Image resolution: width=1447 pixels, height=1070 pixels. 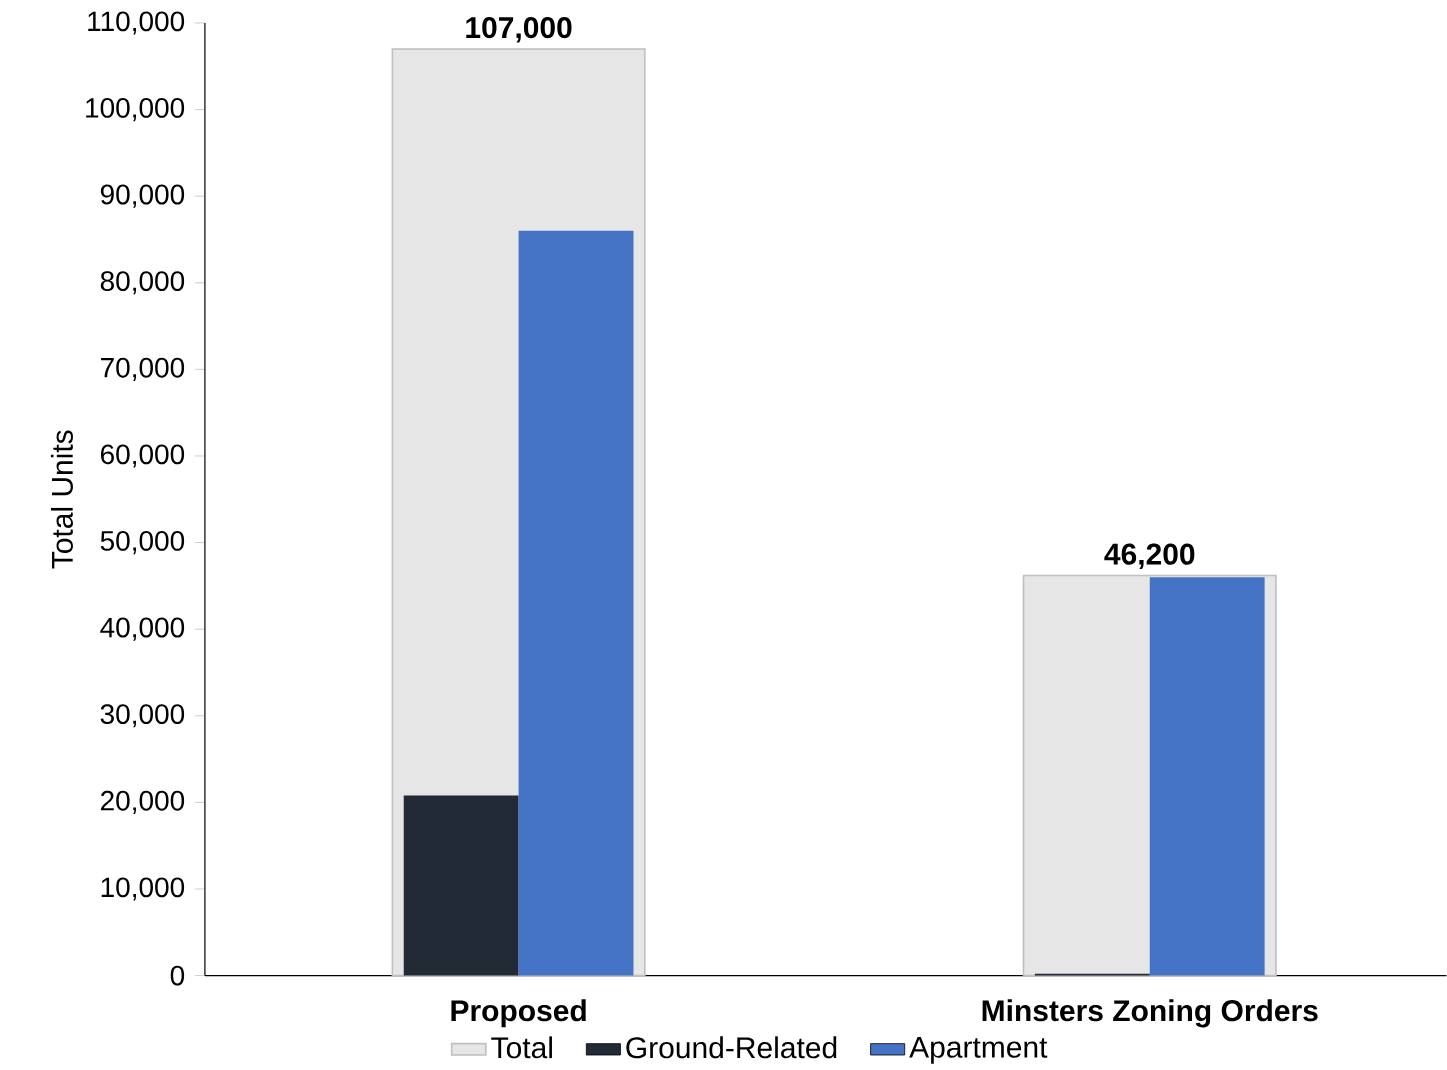 I want to click on y-tick-label: 70,000, so click(x=143, y=369).